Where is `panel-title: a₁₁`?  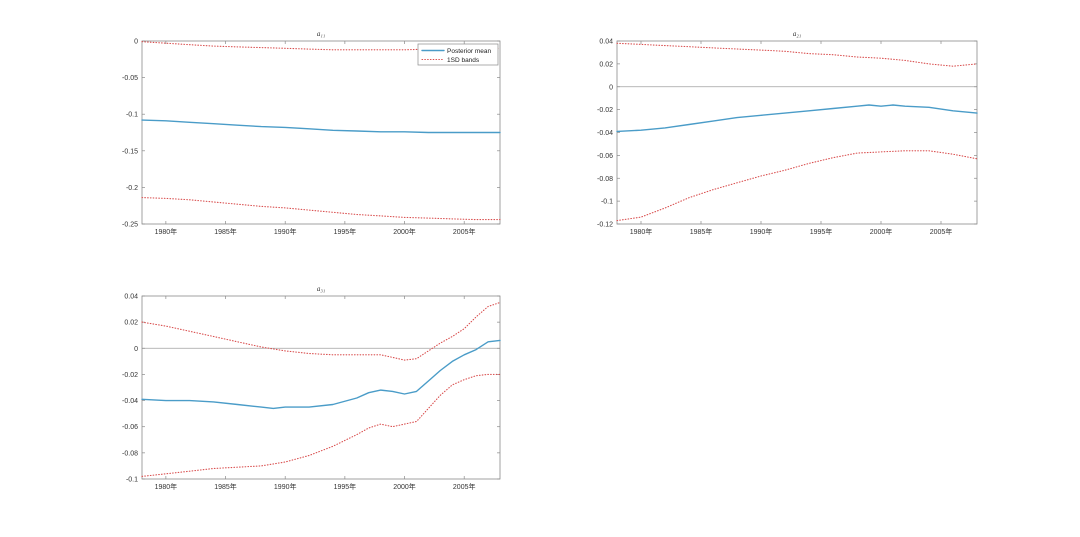 panel-title: a₁₁ is located at coordinates (321, 34).